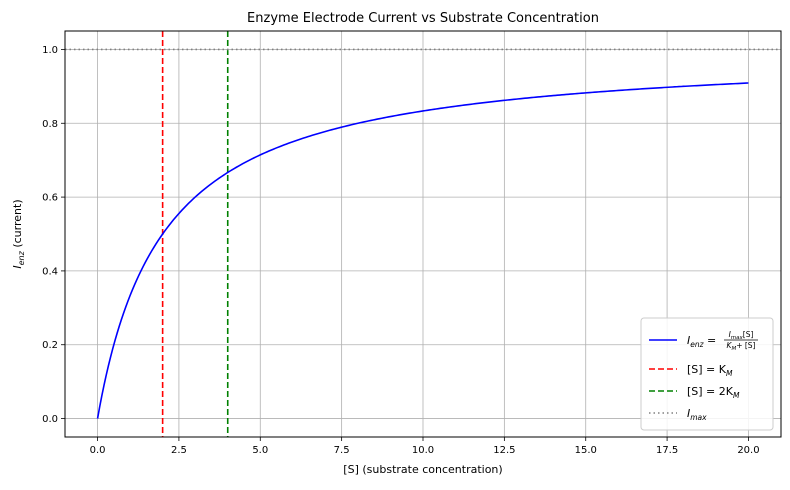  What do you see at coordinates (667, 450) in the screenshot?
I see `x-tick-label: 17.5` at bounding box center [667, 450].